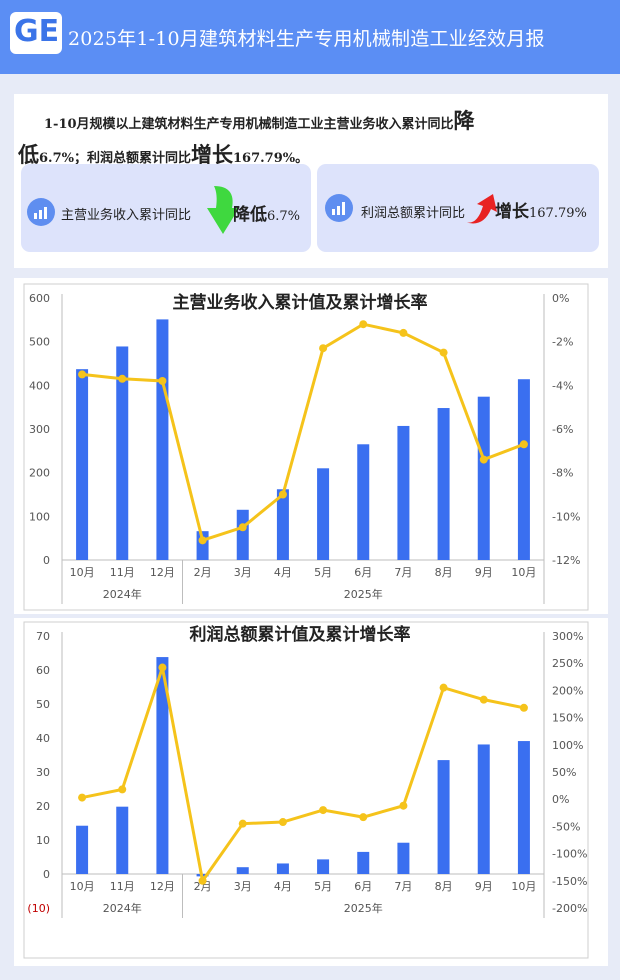 Image resolution: width=620 pixels, height=980 pixels. I want to click on y-left-tick-label: 10, so click(43, 840).